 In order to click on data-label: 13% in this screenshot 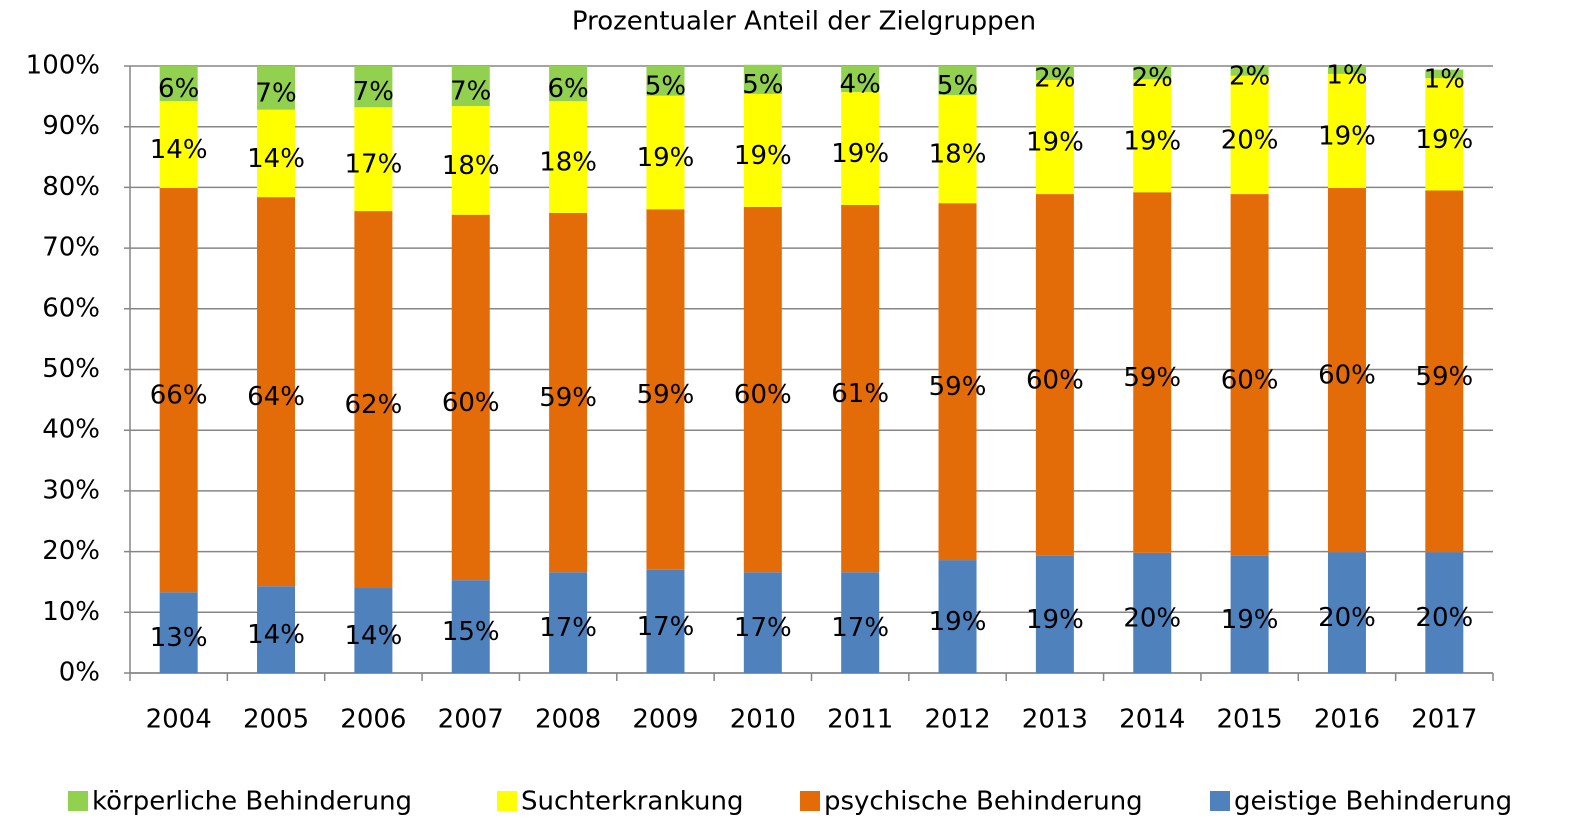, I will do `click(179, 638)`.